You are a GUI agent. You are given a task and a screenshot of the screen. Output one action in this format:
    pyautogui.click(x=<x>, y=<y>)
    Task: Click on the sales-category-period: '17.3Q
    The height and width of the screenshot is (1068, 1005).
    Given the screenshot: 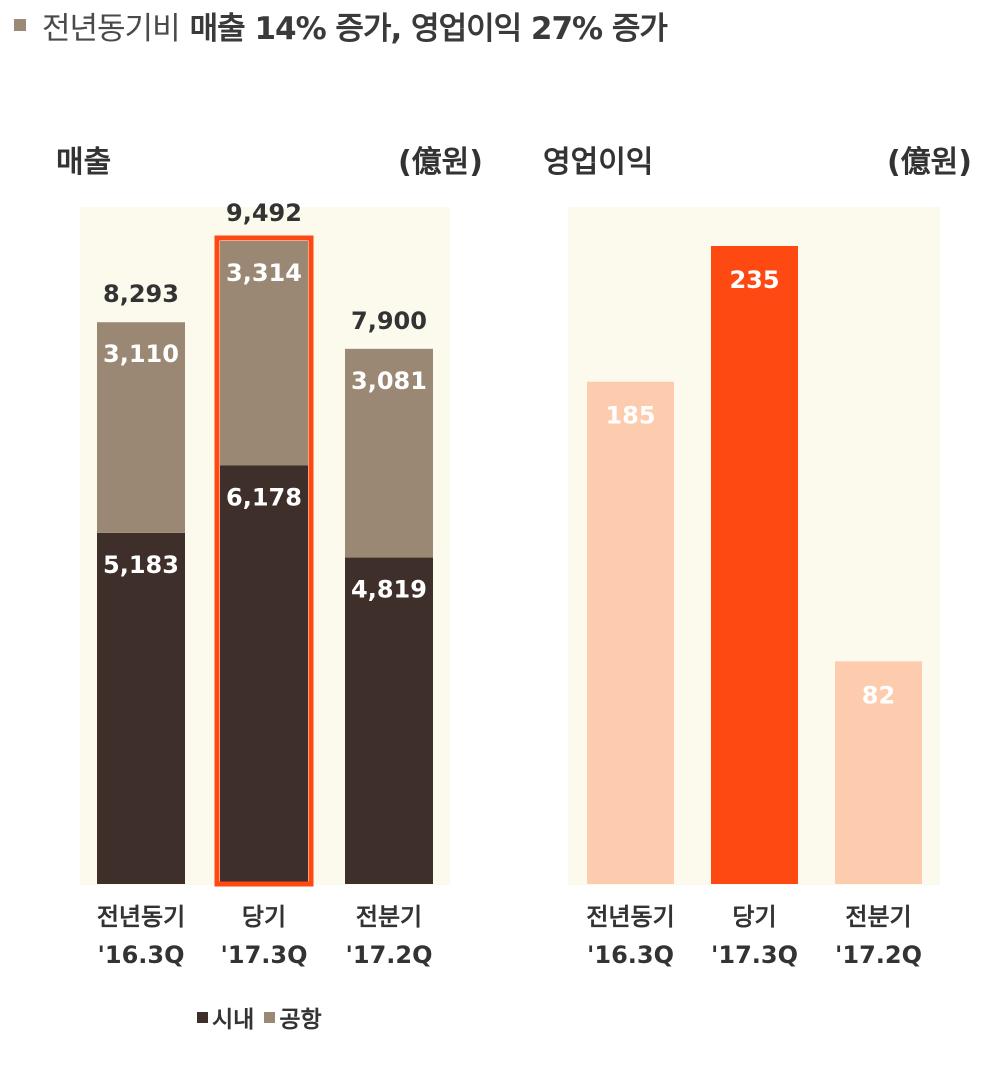 What is the action you would take?
    pyautogui.click(x=264, y=955)
    